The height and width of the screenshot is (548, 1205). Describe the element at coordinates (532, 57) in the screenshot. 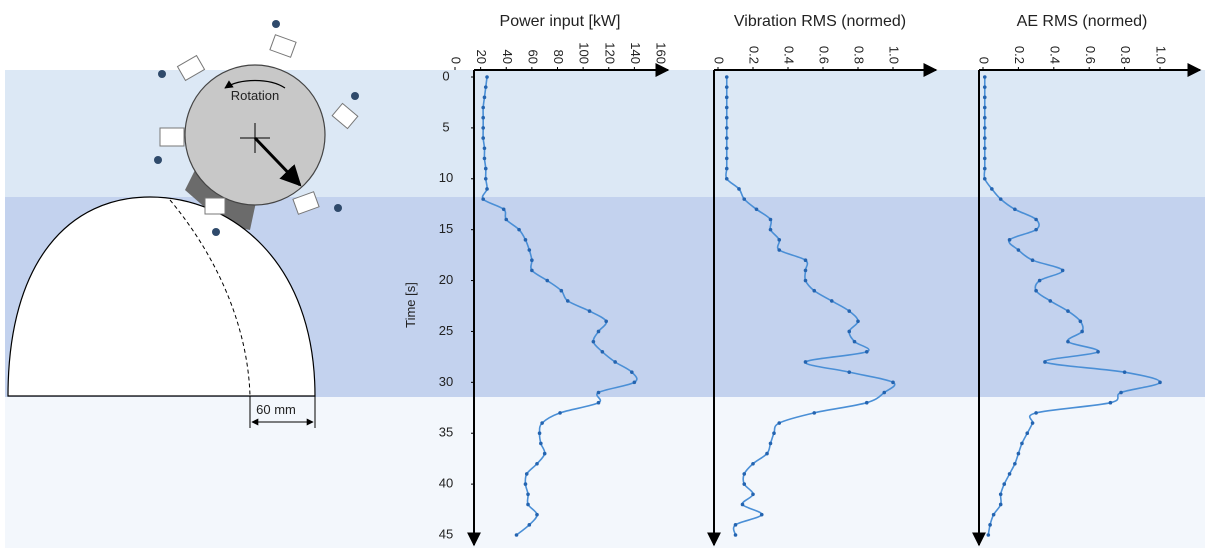

I see `x-tick-label: 60` at that location.